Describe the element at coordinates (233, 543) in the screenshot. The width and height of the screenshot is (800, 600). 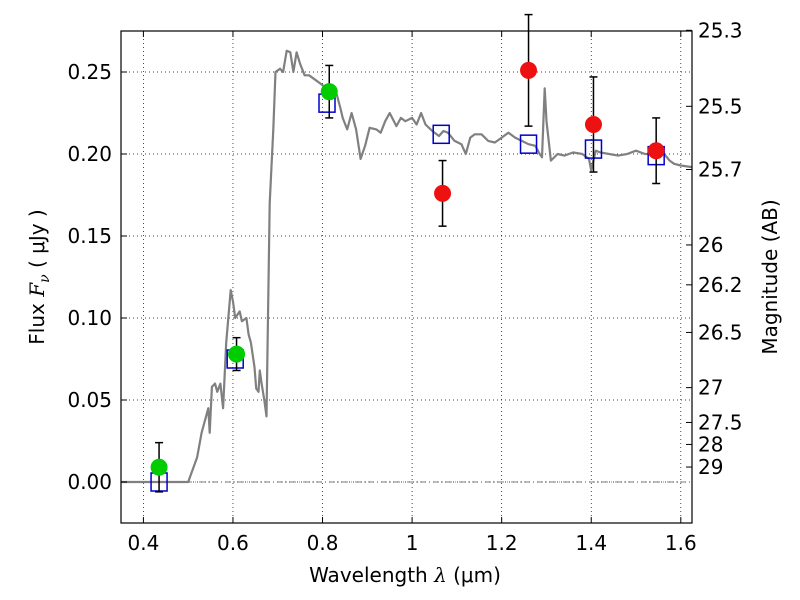
I see `x-tick-label: 0.6` at that location.